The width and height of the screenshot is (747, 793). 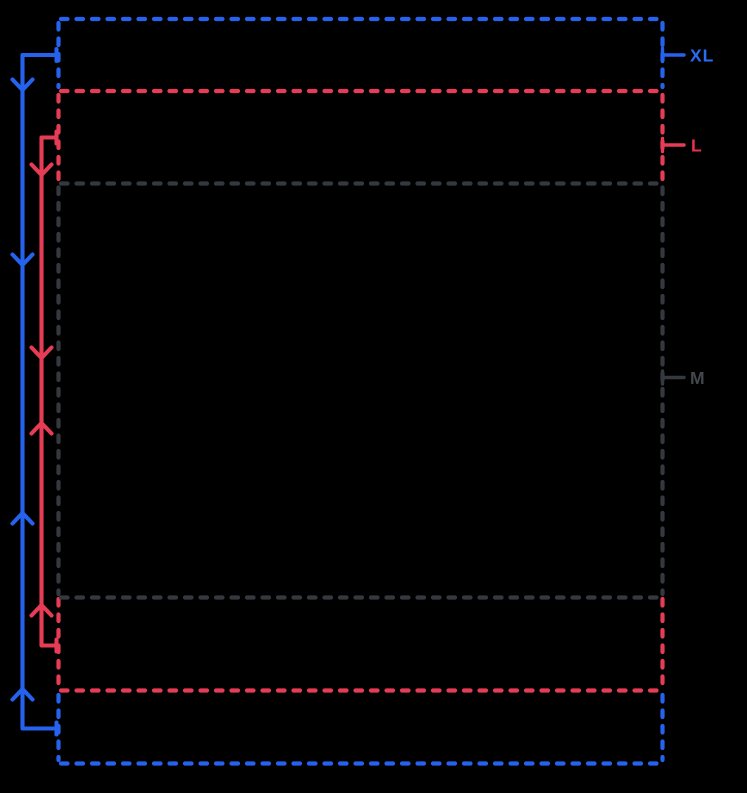 What do you see at coordinates (683, 378) in the screenshot?
I see `m-callout: M` at bounding box center [683, 378].